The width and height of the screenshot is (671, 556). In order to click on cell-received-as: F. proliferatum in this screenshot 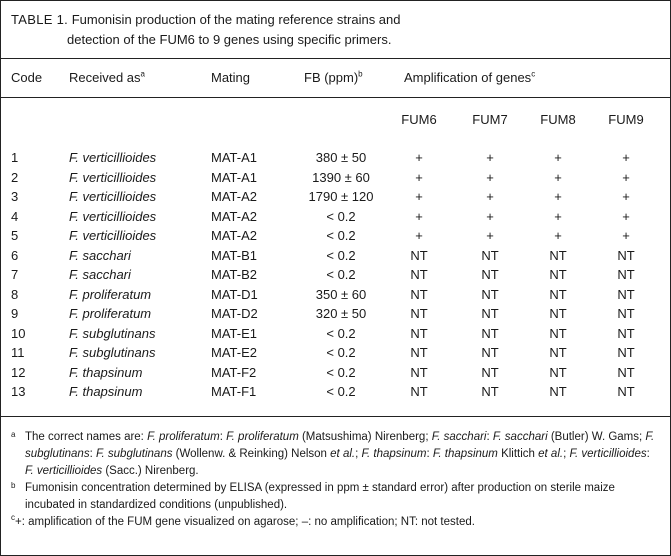, I will do `click(110, 313)`.